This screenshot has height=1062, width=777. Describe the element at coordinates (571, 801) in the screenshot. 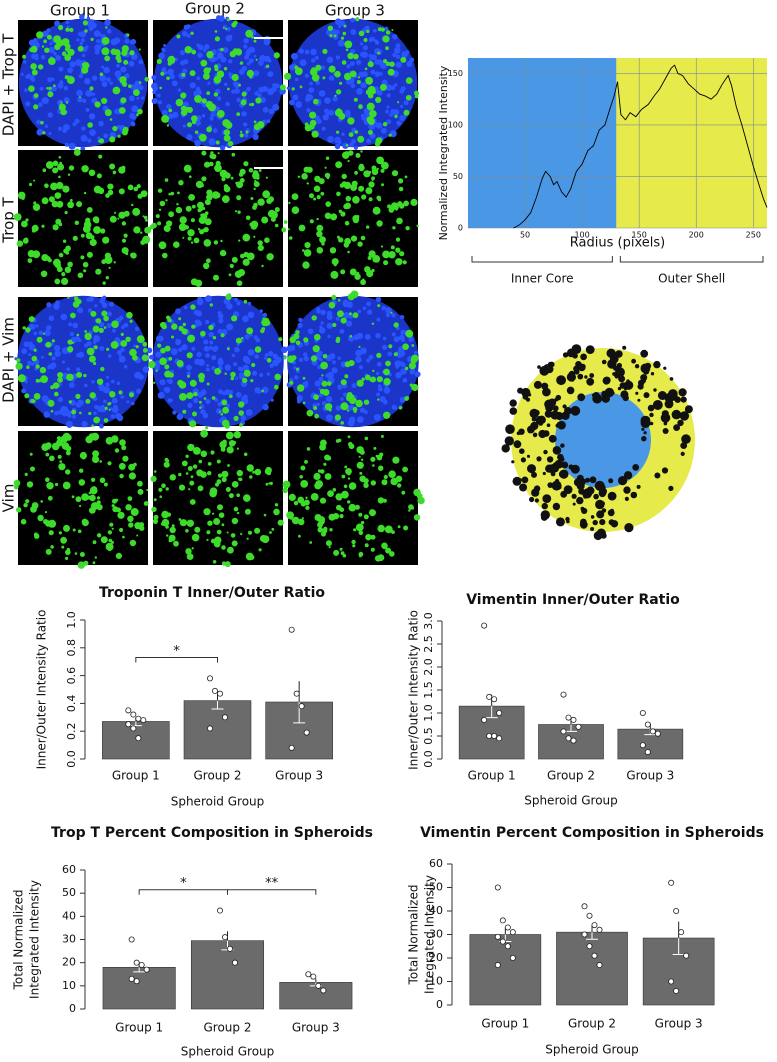

I see `x-axis-label: Spheroid Group` at that location.